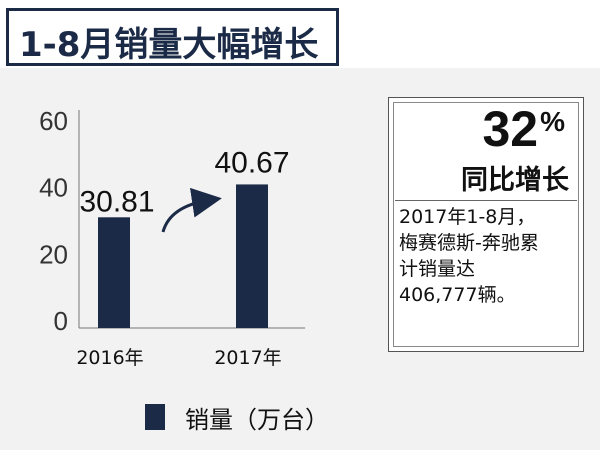 The image size is (600, 450). I want to click on description-line: 2017年1-8月，, so click(467, 217).